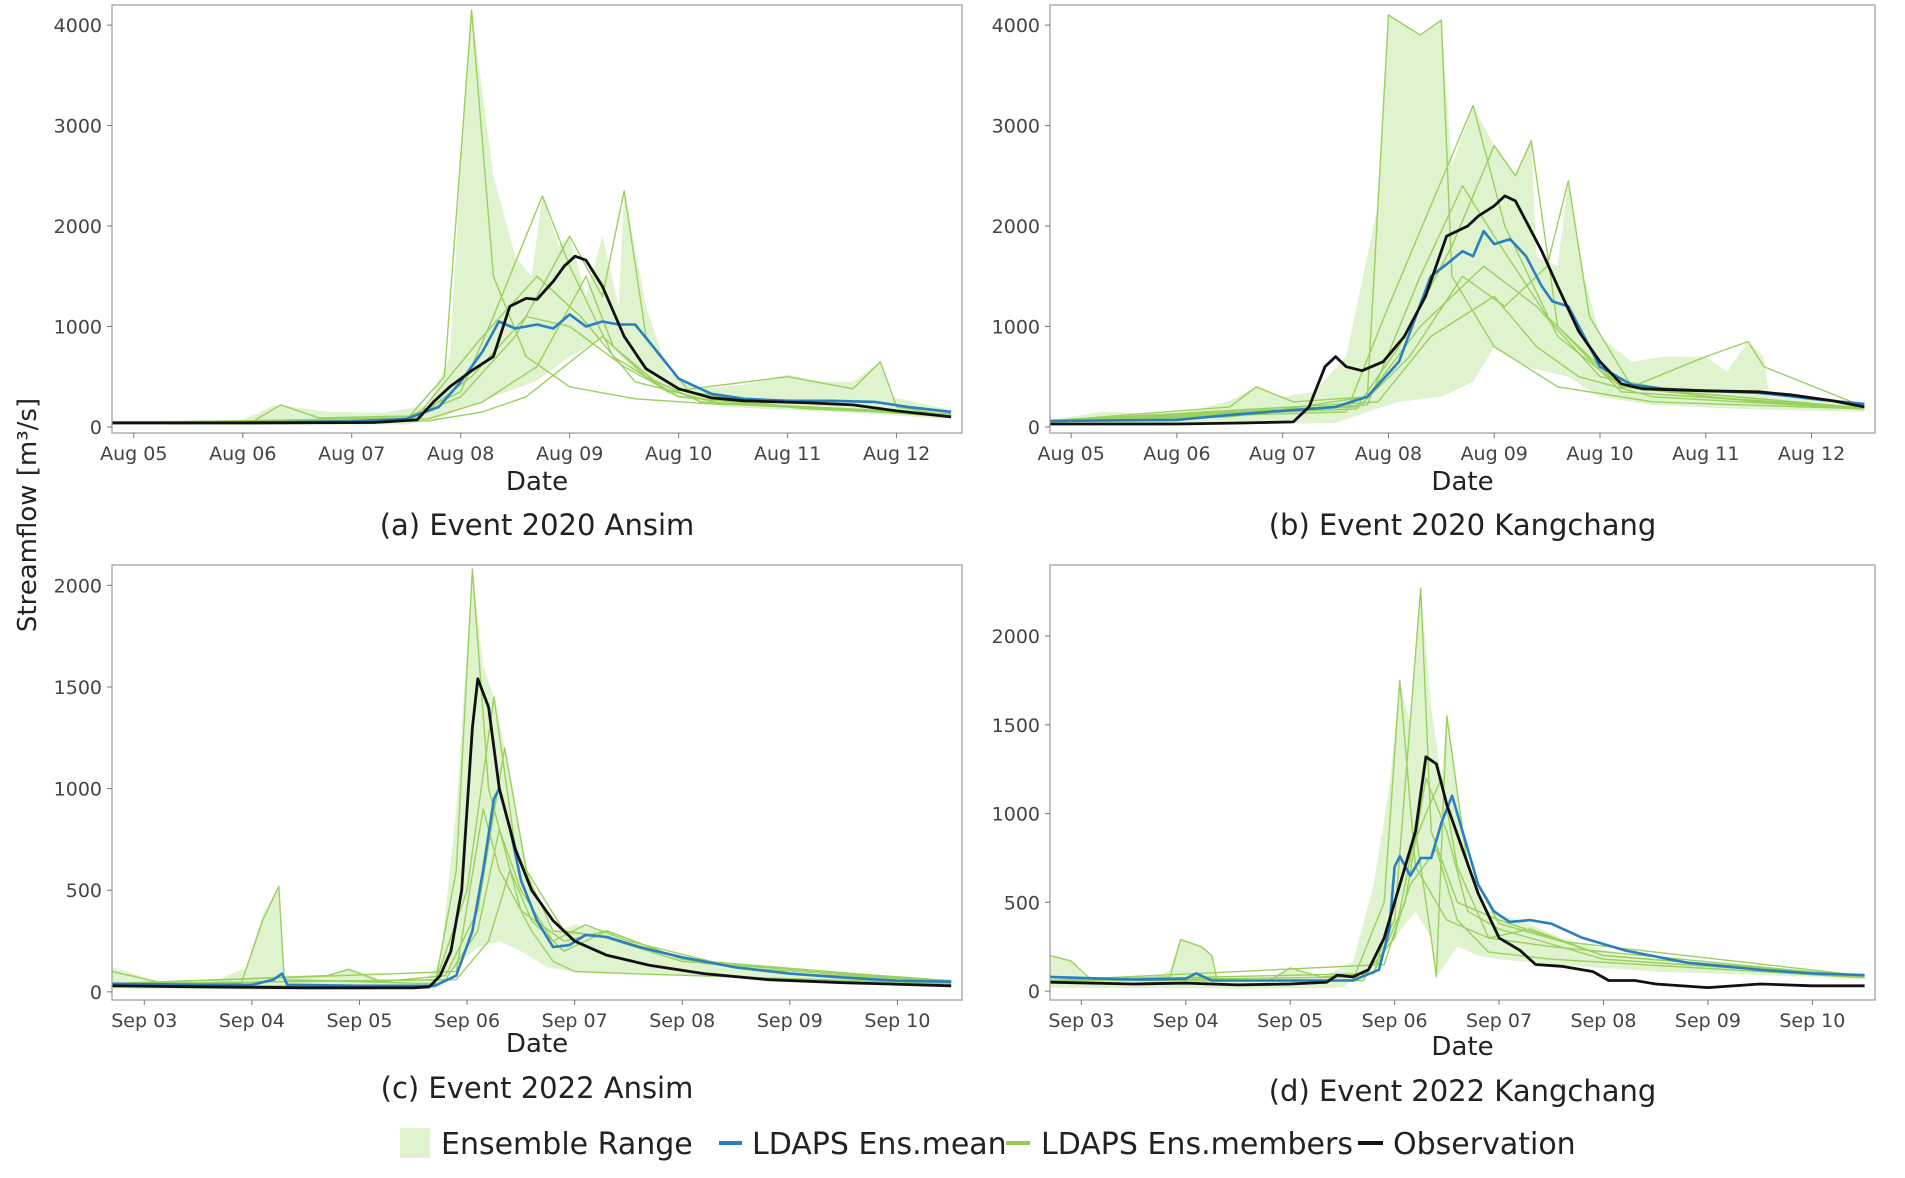 The width and height of the screenshot is (1905, 1178). What do you see at coordinates (1462, 482) in the screenshot?
I see `xlabel-1: Date` at bounding box center [1462, 482].